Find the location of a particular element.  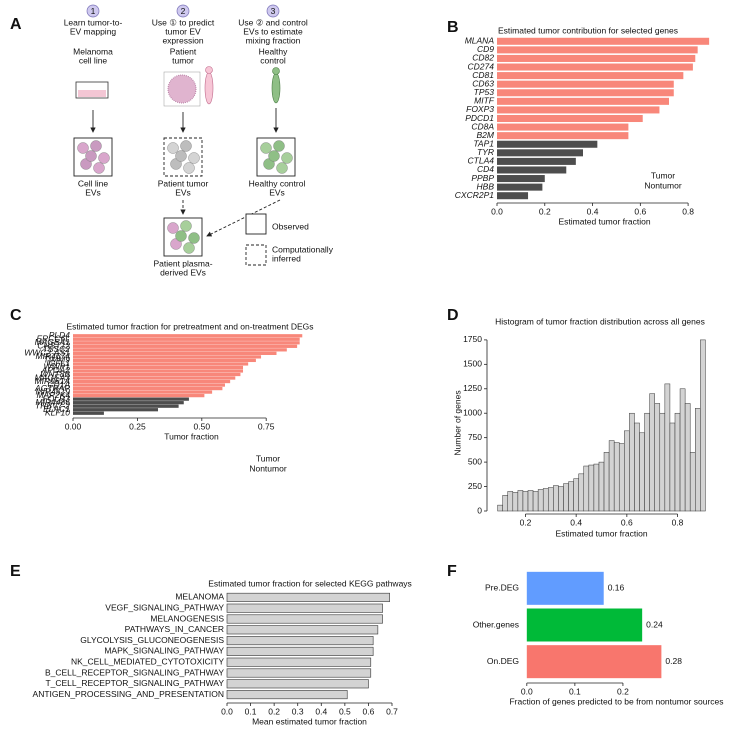

ev-label: Healthy control is located at coordinates (277, 183).